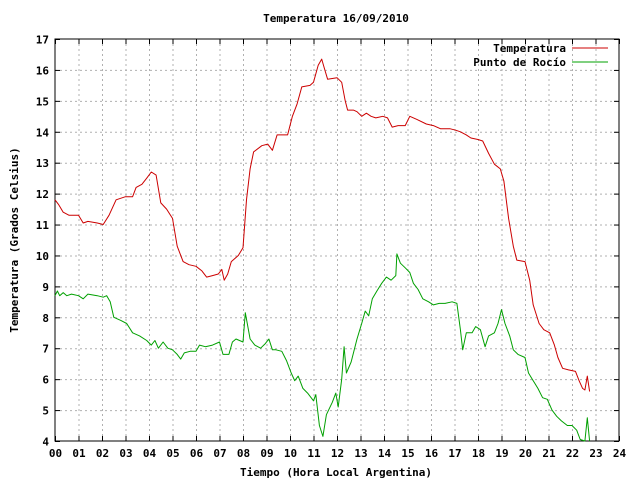  I want to click on x-tick-label: 05, so click(172, 453).